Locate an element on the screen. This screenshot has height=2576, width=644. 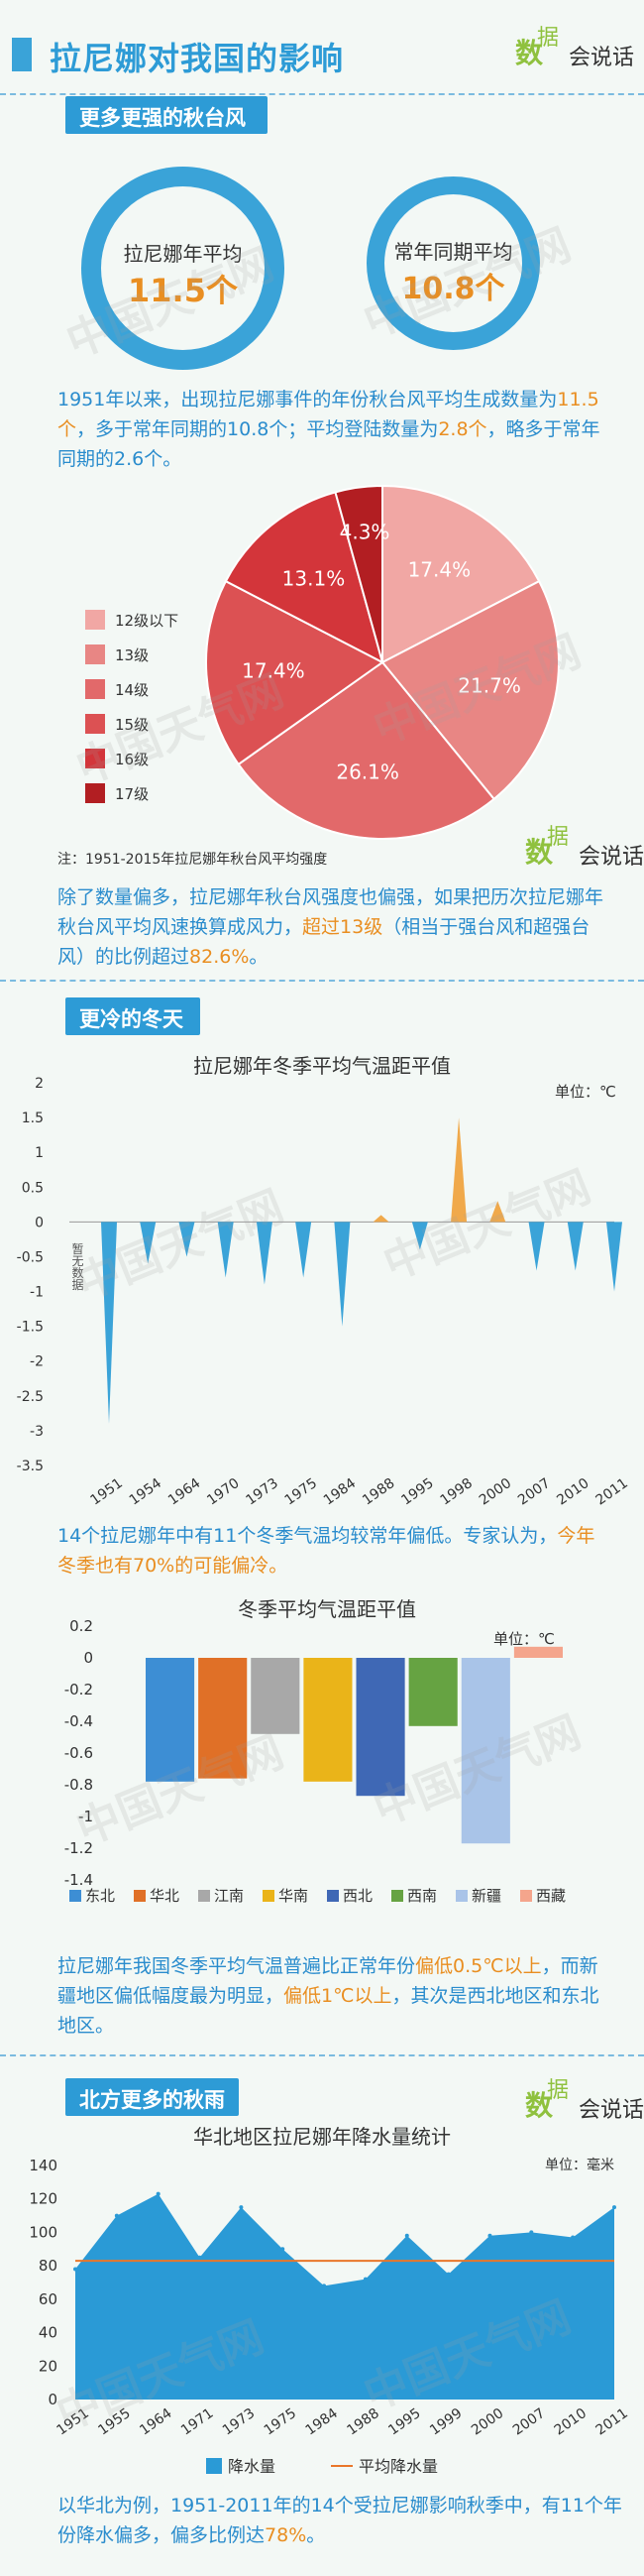
y-tick-label: -0.6 is located at coordinates (78, 1753).